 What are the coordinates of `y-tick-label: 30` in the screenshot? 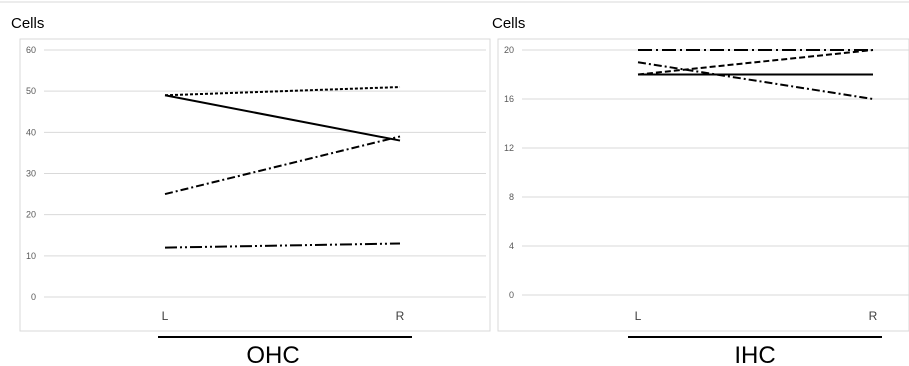 It's located at (31, 174).